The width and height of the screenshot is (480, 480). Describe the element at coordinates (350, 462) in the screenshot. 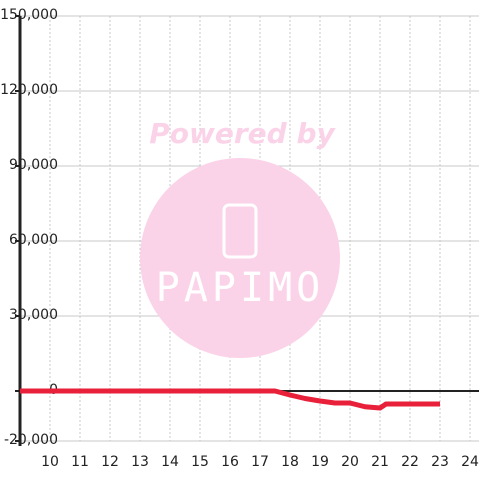

I see `x-tick-label: 20` at that location.